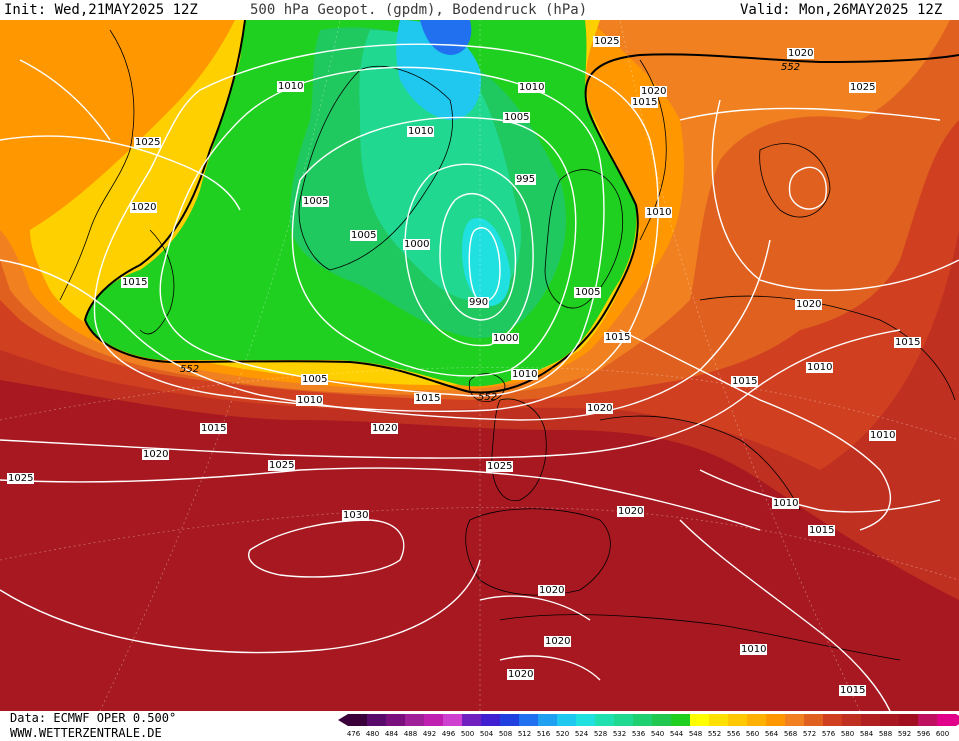 This screenshot has height=741, width=959. What do you see at coordinates (505, 734) in the screenshot?
I see `colorbar-tick-label: 508` at bounding box center [505, 734].